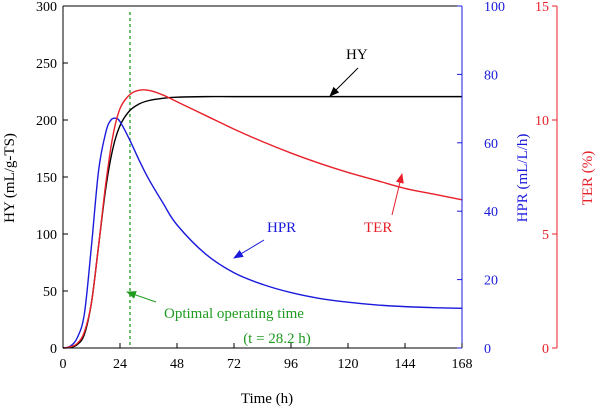  Describe the element at coordinates (397, 194) in the screenshot. I see `ter-annotation-arrow` at that location.